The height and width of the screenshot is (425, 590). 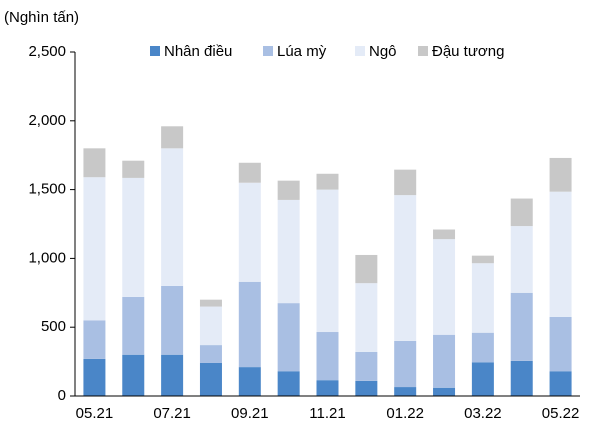 I want to click on y-axis-label: (Nghìn tấn), so click(x=41, y=17).